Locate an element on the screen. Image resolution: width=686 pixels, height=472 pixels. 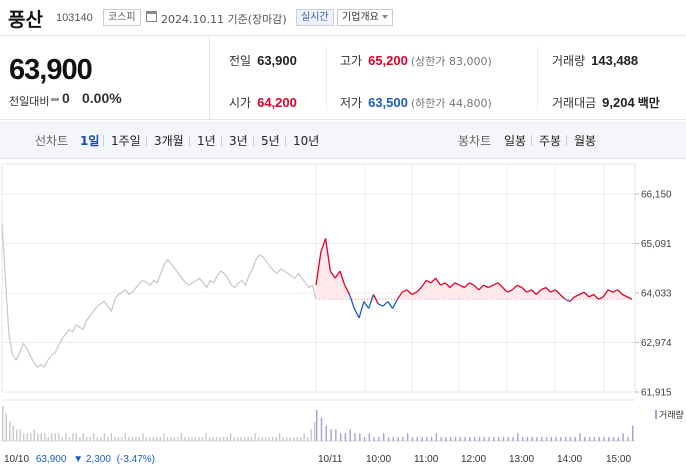
tab-1y: 1년 is located at coordinates (206, 141).